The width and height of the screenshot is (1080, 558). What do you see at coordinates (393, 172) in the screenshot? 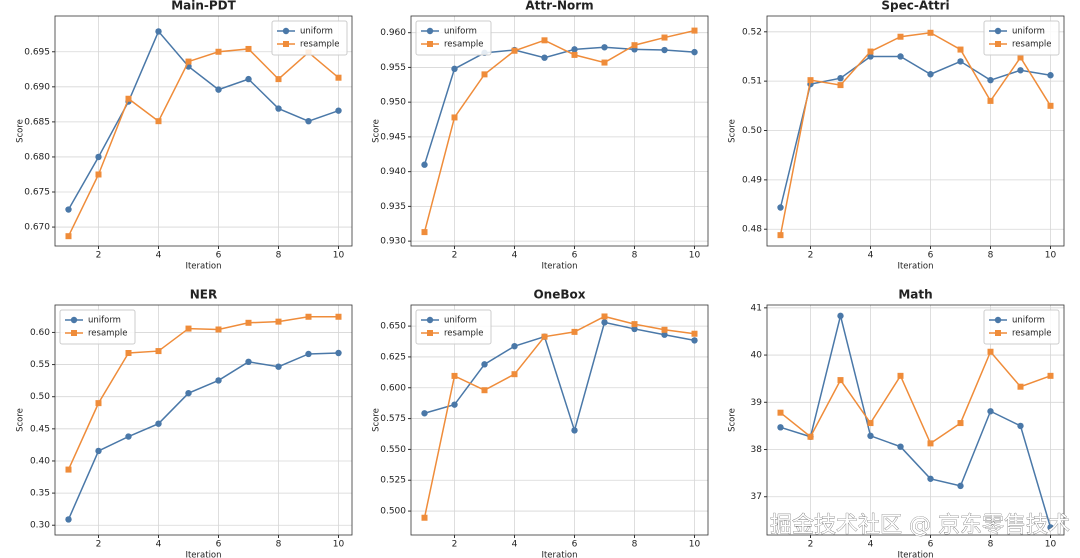
I see `y-tick-label: 0.940` at bounding box center [393, 172].